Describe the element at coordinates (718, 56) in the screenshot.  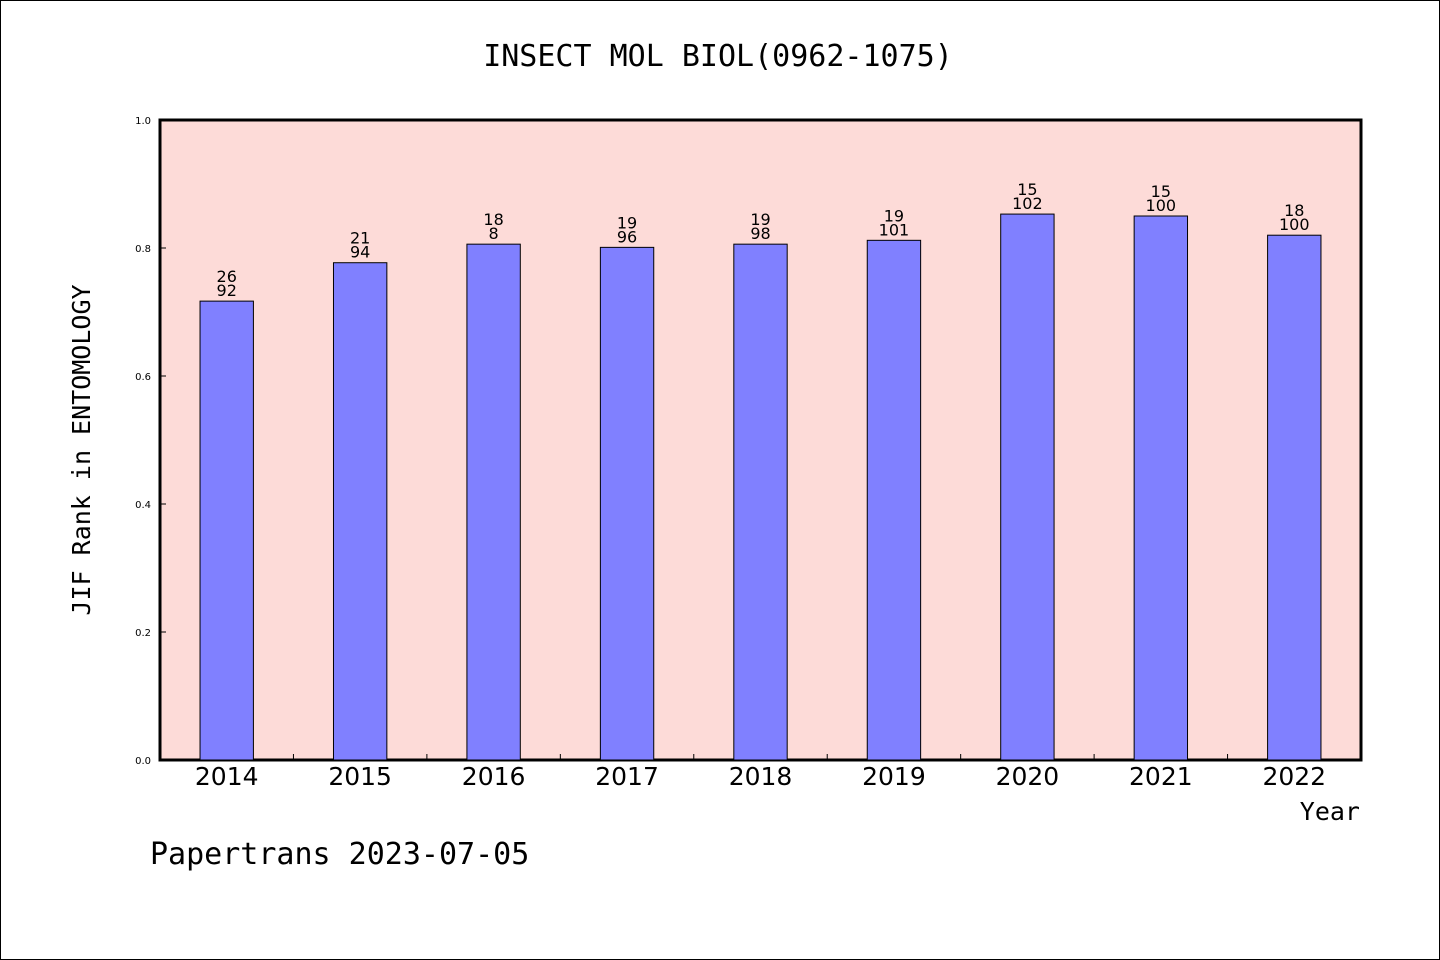
I see `chart-title: INSECT MOL BIOL(0962-1075)` at that location.